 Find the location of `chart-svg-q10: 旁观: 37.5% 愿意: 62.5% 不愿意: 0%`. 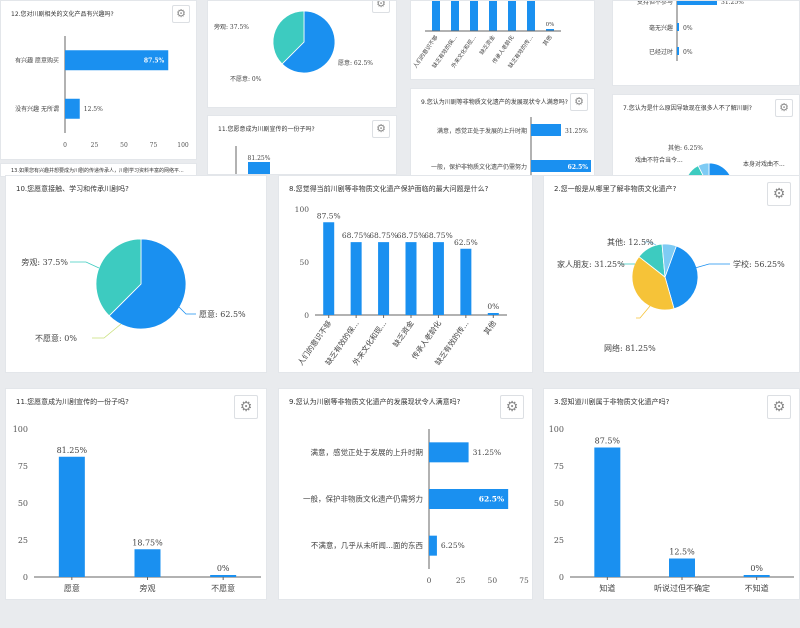

chart-svg-q10: 旁观: 37.5% 愿意: 62.5% 不愿意: 0% is located at coordinates (133, 290).